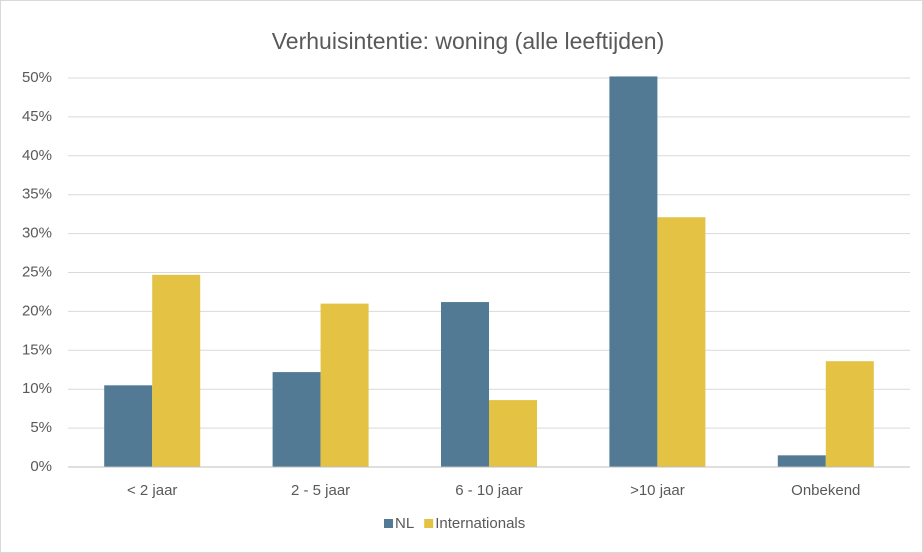 The width and height of the screenshot is (923, 553). Describe the element at coordinates (41, 466) in the screenshot. I see `y-tick-label: 0%` at that location.